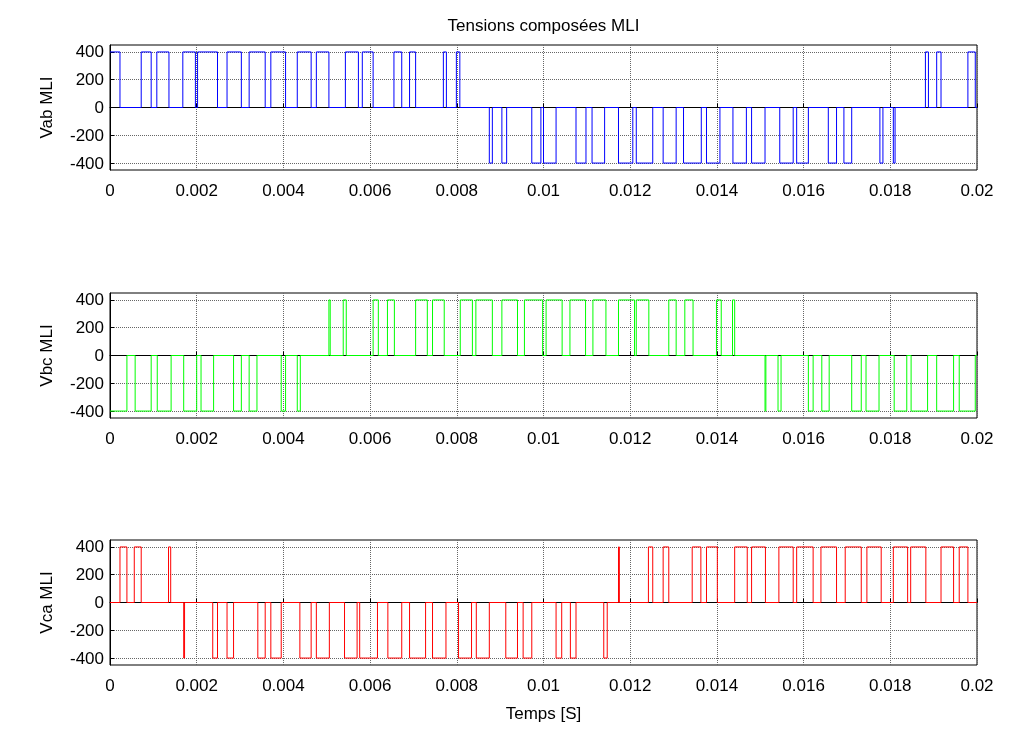  Describe the element at coordinates (46, 107) in the screenshot. I see `y-axis-title: Vab MLI` at that location.